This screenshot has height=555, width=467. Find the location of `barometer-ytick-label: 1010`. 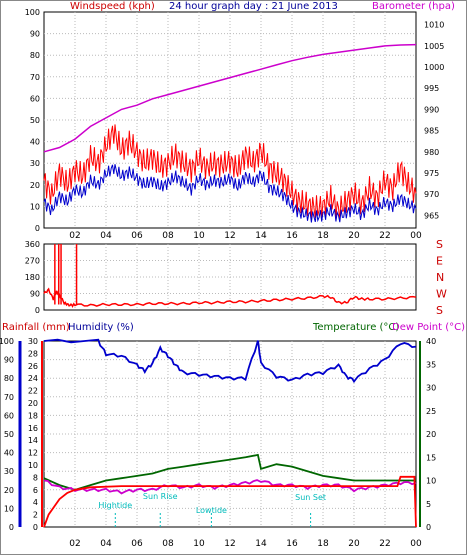

barometer-ytick-label: 1010 is located at coordinates (434, 25).